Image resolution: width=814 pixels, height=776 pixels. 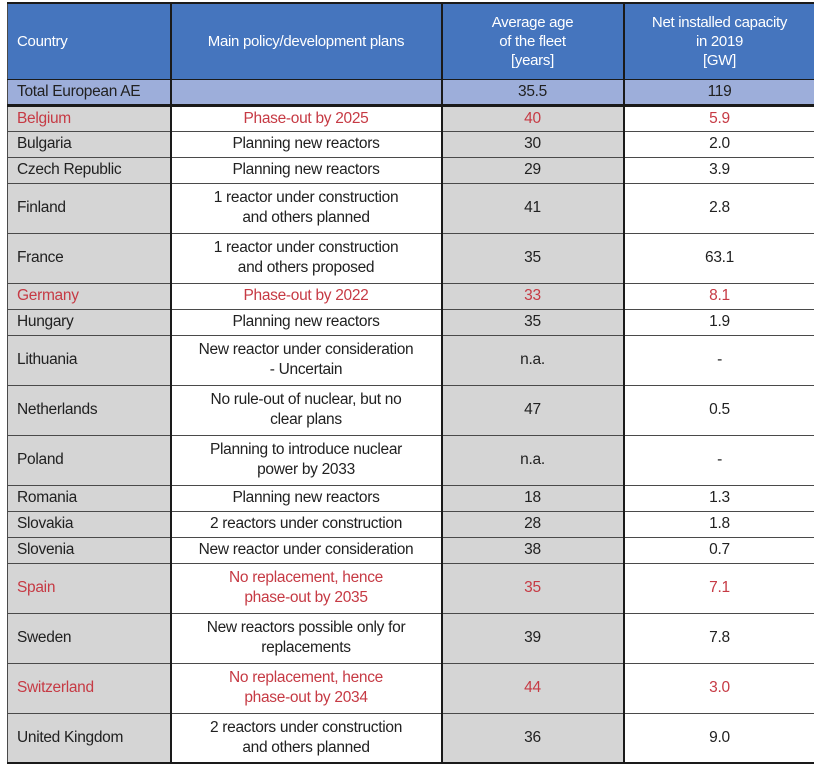 I want to click on cell-country: Netherlands, so click(x=89, y=410).